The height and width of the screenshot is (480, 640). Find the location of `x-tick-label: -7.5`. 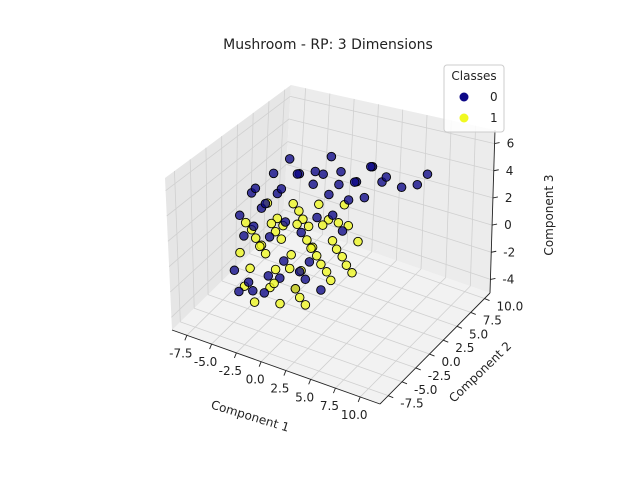

x-tick-label: -7.5 is located at coordinates (180, 353).